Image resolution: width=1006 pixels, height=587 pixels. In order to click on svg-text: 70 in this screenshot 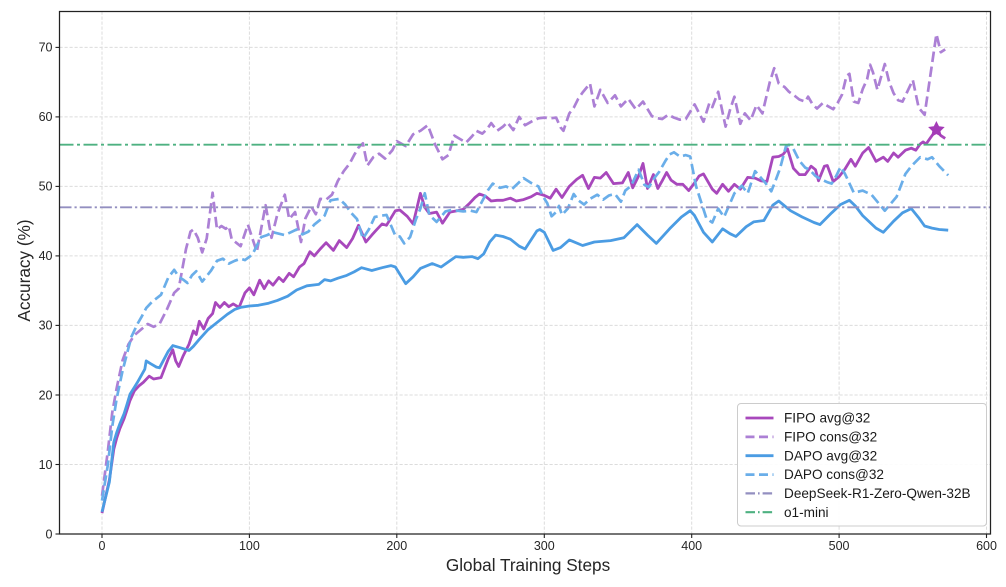, I will do `click(46, 48)`.